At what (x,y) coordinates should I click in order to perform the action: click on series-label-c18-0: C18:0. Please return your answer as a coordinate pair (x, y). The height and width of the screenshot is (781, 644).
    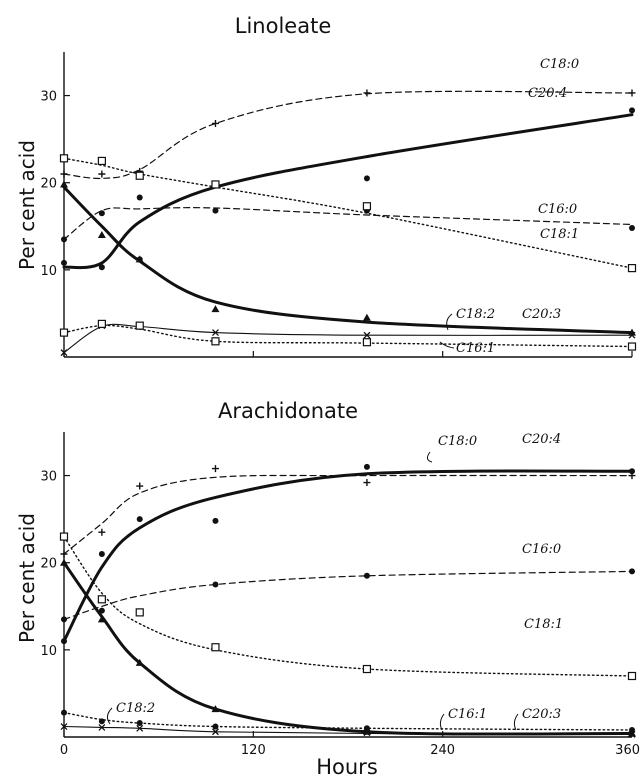
    Looking at the image, I should click on (559, 64).